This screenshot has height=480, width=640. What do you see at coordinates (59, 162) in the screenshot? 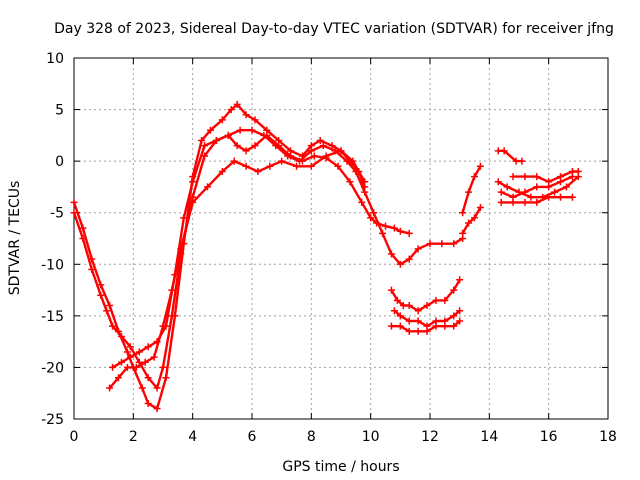
I see `y-tick-label: 0` at bounding box center [59, 162].